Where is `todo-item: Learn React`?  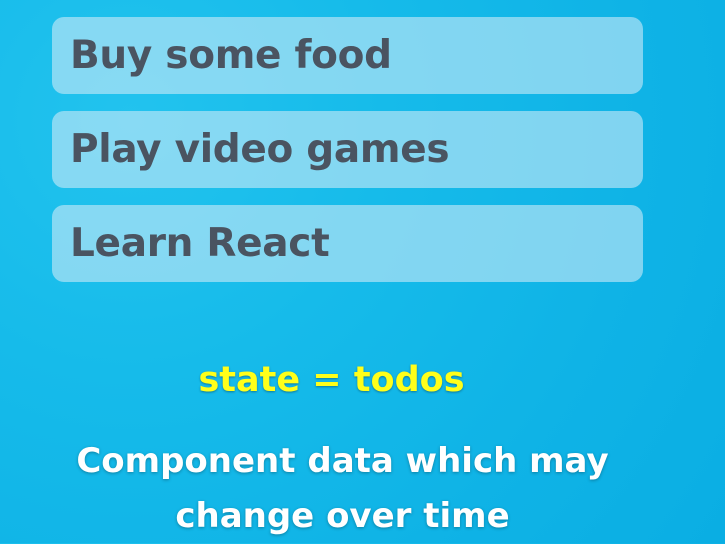 todo-item: Learn React is located at coordinates (347, 243).